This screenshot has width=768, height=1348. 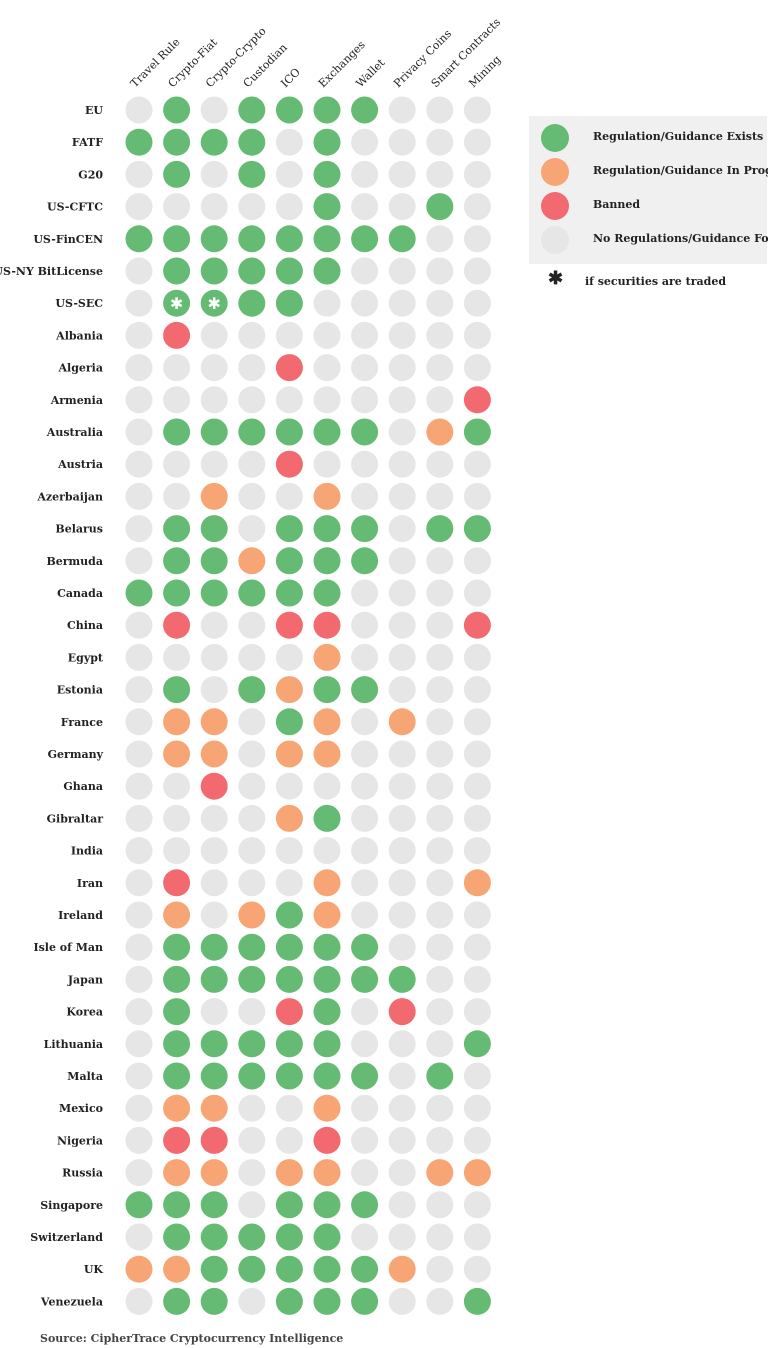 What do you see at coordinates (80, 1140) in the screenshot?
I see `row-label: Nigeria` at bounding box center [80, 1140].